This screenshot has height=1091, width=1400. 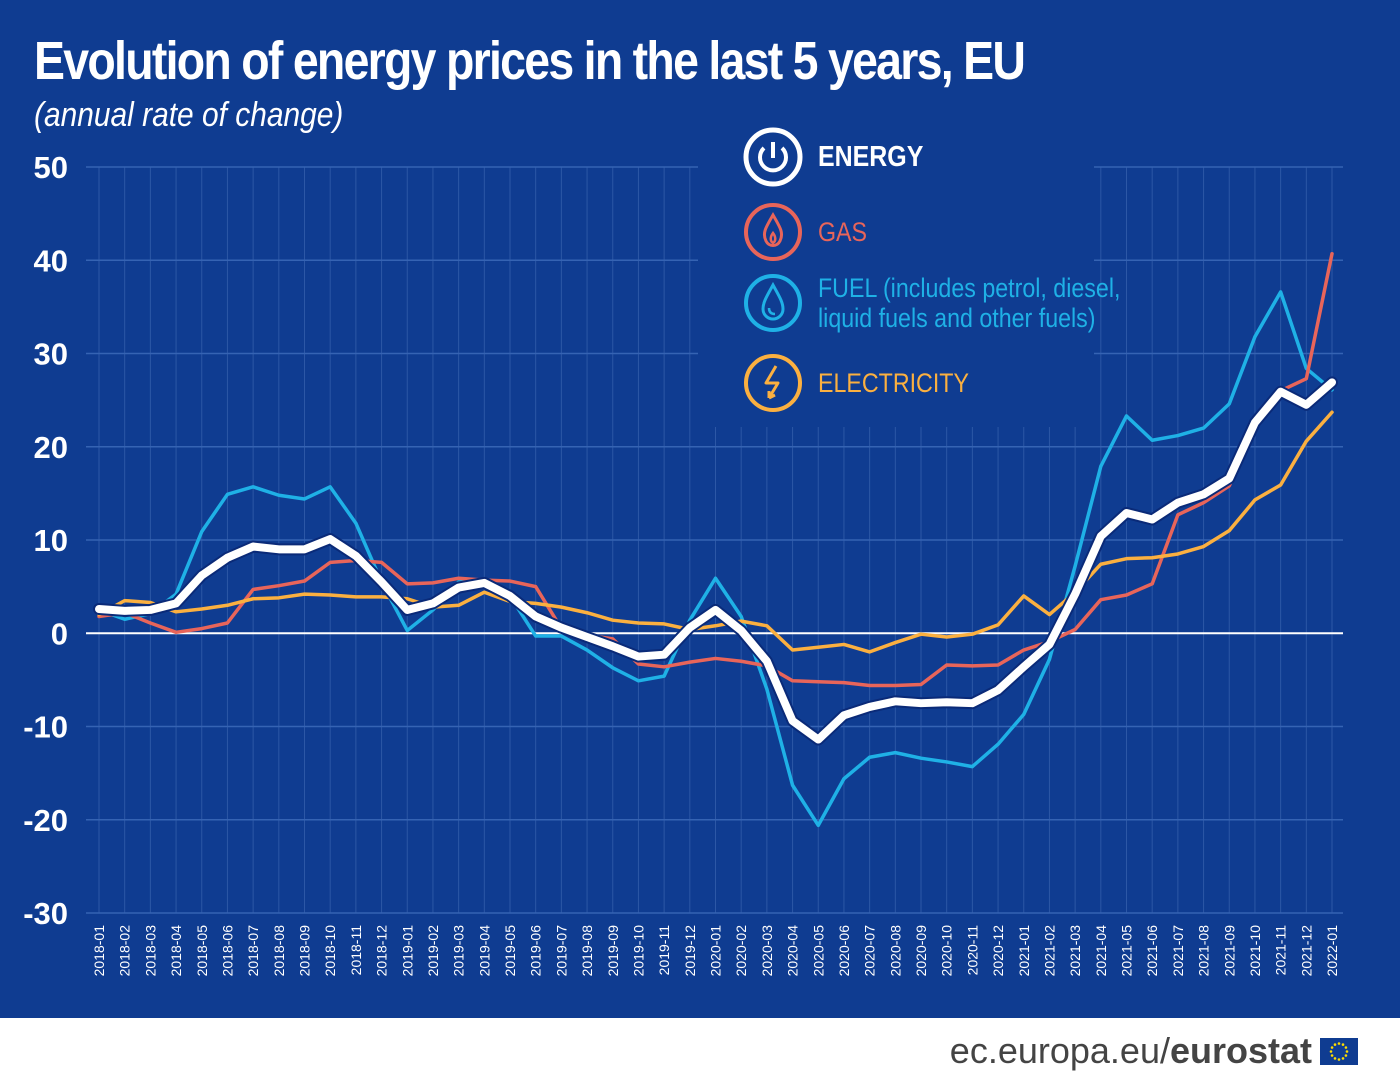 What do you see at coordinates (1024, 951) in the screenshot?
I see `x-tick-label: 2021-01` at bounding box center [1024, 951].